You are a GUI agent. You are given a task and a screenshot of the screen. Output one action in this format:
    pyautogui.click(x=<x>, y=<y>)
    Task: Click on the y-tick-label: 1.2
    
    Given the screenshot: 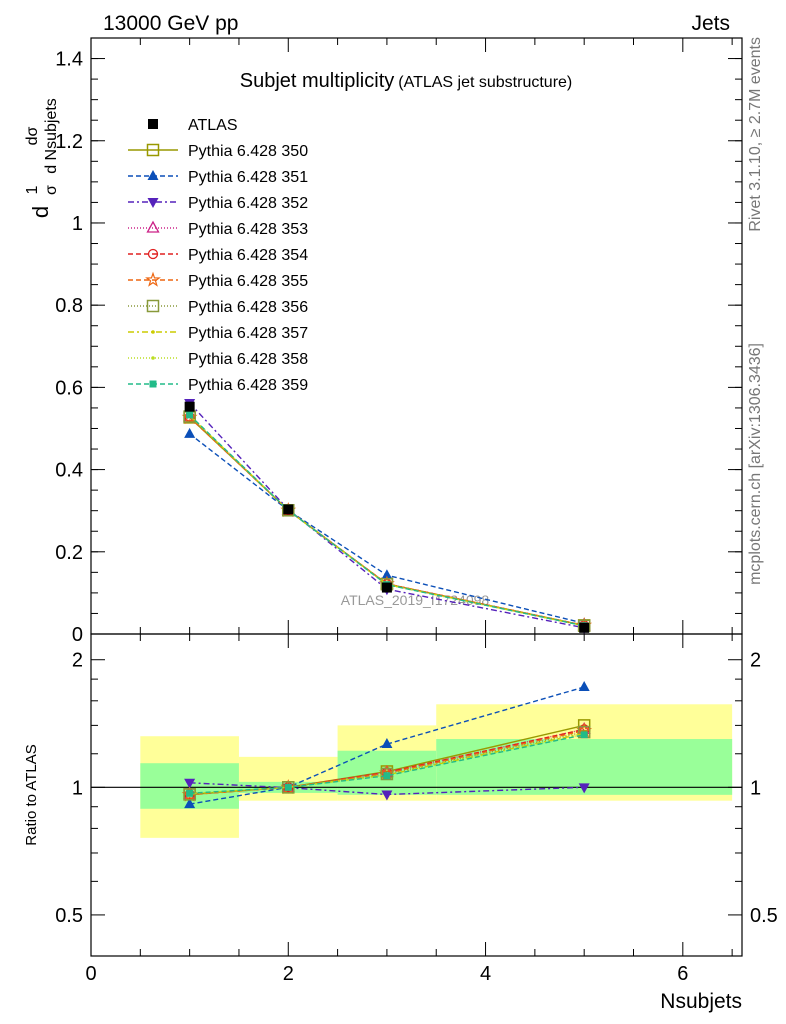 What is the action you would take?
    pyautogui.click(x=69, y=142)
    